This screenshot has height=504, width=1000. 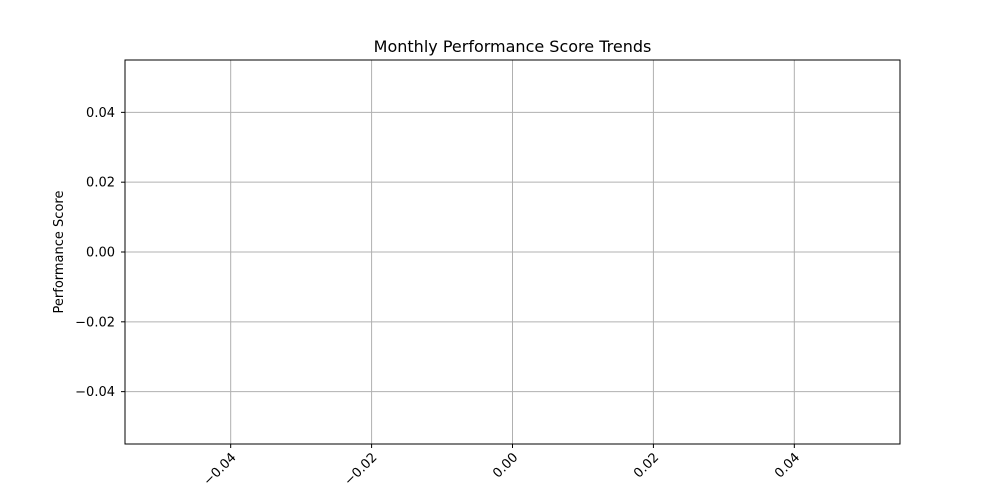 What do you see at coordinates (59, 252) in the screenshot?
I see `y-axis-label: Performance Score` at bounding box center [59, 252].